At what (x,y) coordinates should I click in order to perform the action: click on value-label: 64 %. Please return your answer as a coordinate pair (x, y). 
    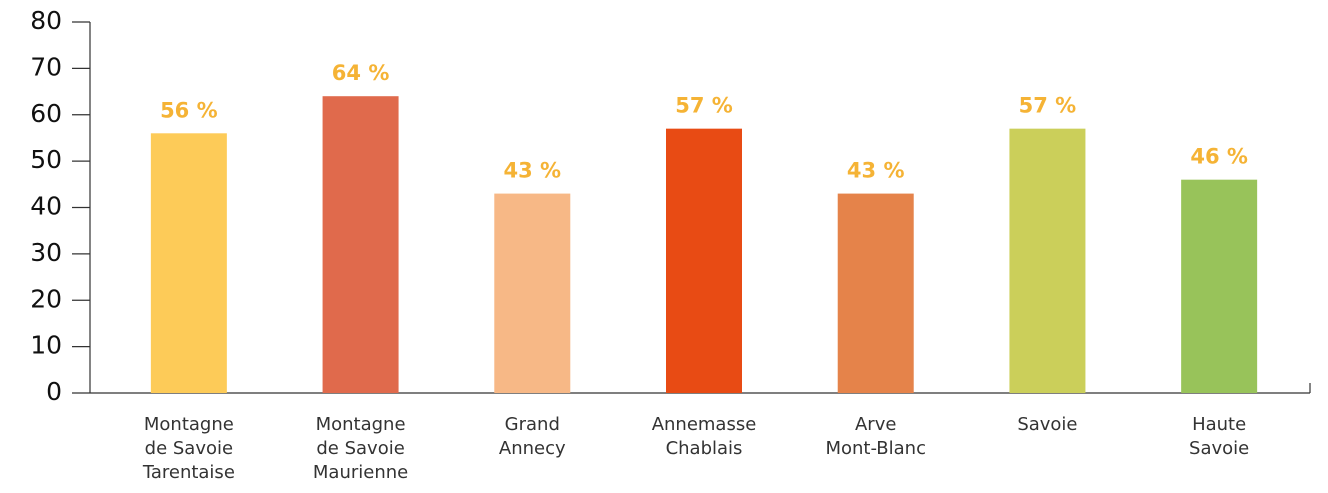
    Looking at the image, I should click on (361, 73).